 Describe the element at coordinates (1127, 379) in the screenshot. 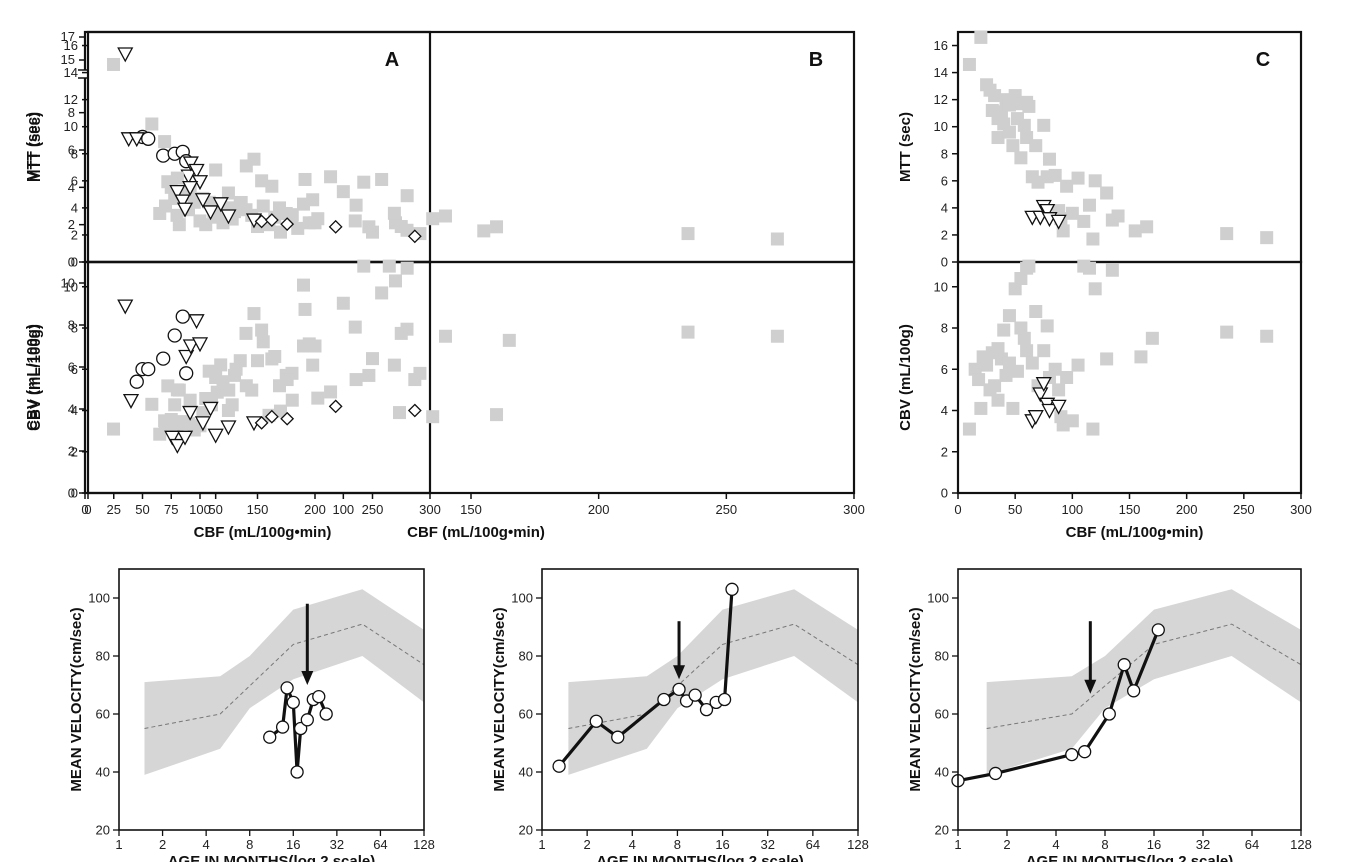

I see `scatter-panel-C-cbv` at that location.